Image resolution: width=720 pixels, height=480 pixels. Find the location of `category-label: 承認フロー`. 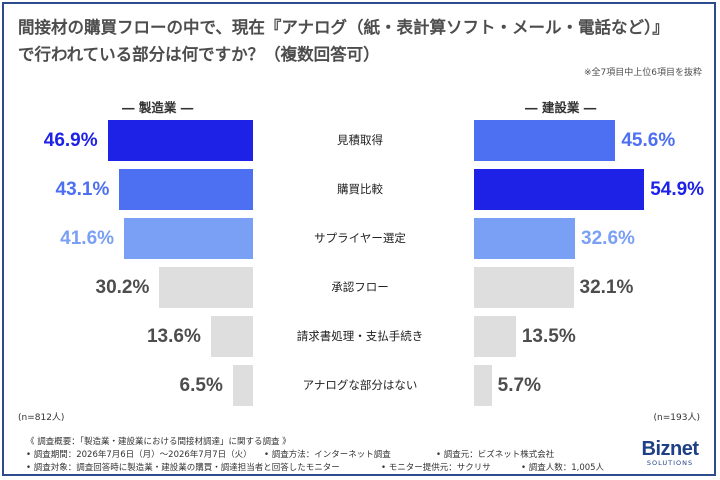

category-label: 承認フロー is located at coordinates (360, 287).